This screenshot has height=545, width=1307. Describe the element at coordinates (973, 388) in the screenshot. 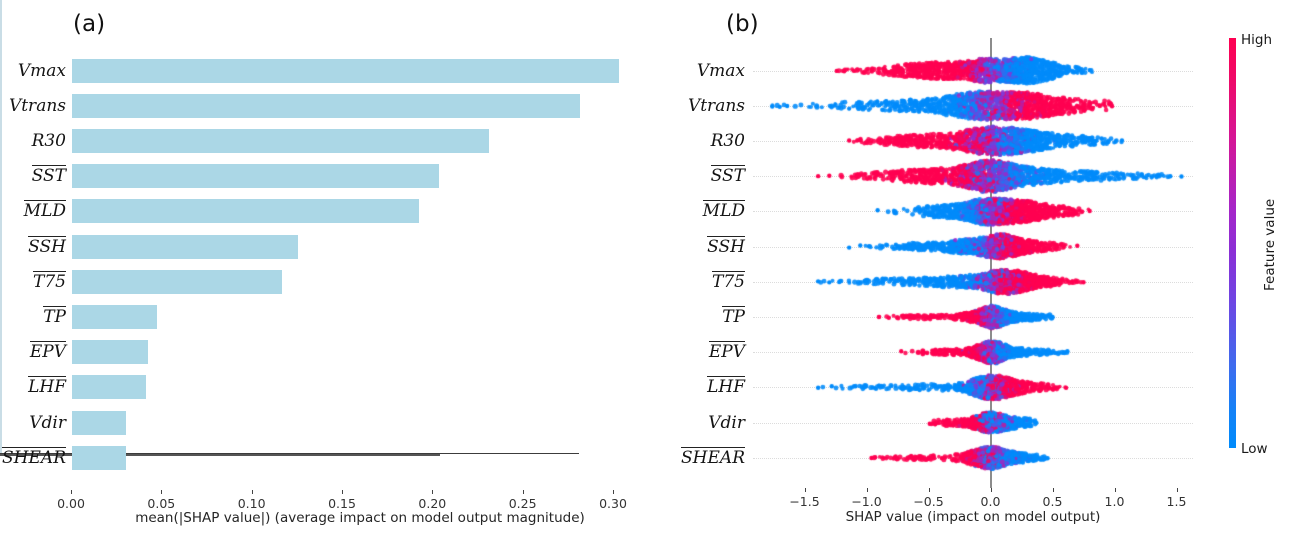

I see `row-guide-lhf` at that location.